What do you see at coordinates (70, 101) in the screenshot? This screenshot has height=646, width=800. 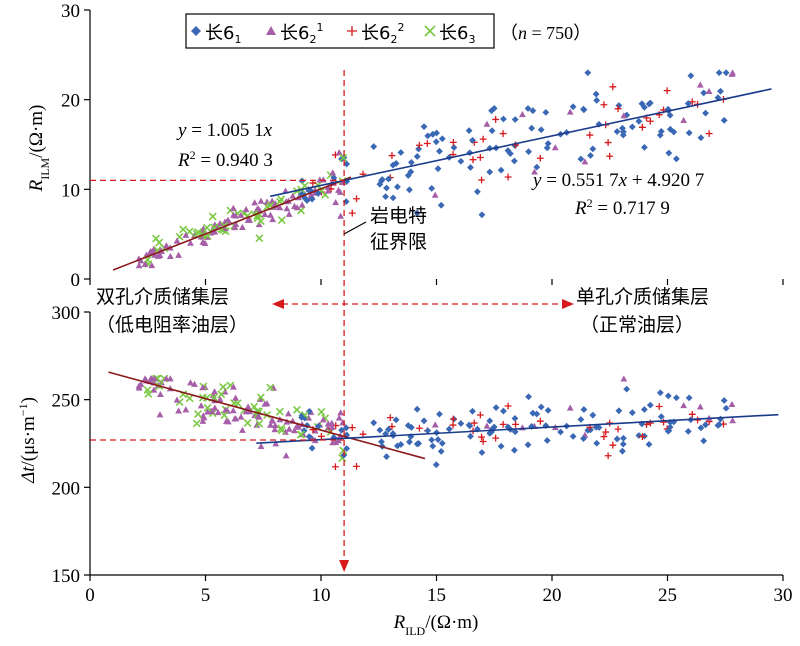 I see `y-tick-label: 20` at bounding box center [70, 101].